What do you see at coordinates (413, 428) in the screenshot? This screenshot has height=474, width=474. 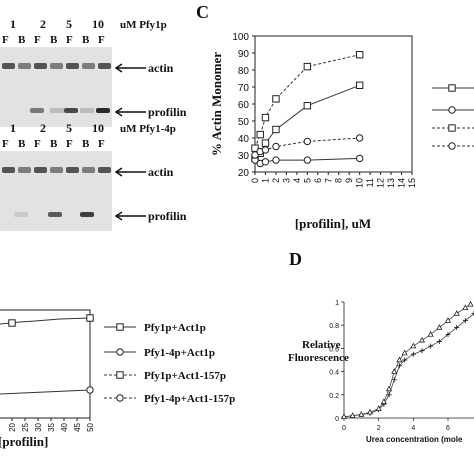 I see `x-tick-label: 4` at bounding box center [413, 428].